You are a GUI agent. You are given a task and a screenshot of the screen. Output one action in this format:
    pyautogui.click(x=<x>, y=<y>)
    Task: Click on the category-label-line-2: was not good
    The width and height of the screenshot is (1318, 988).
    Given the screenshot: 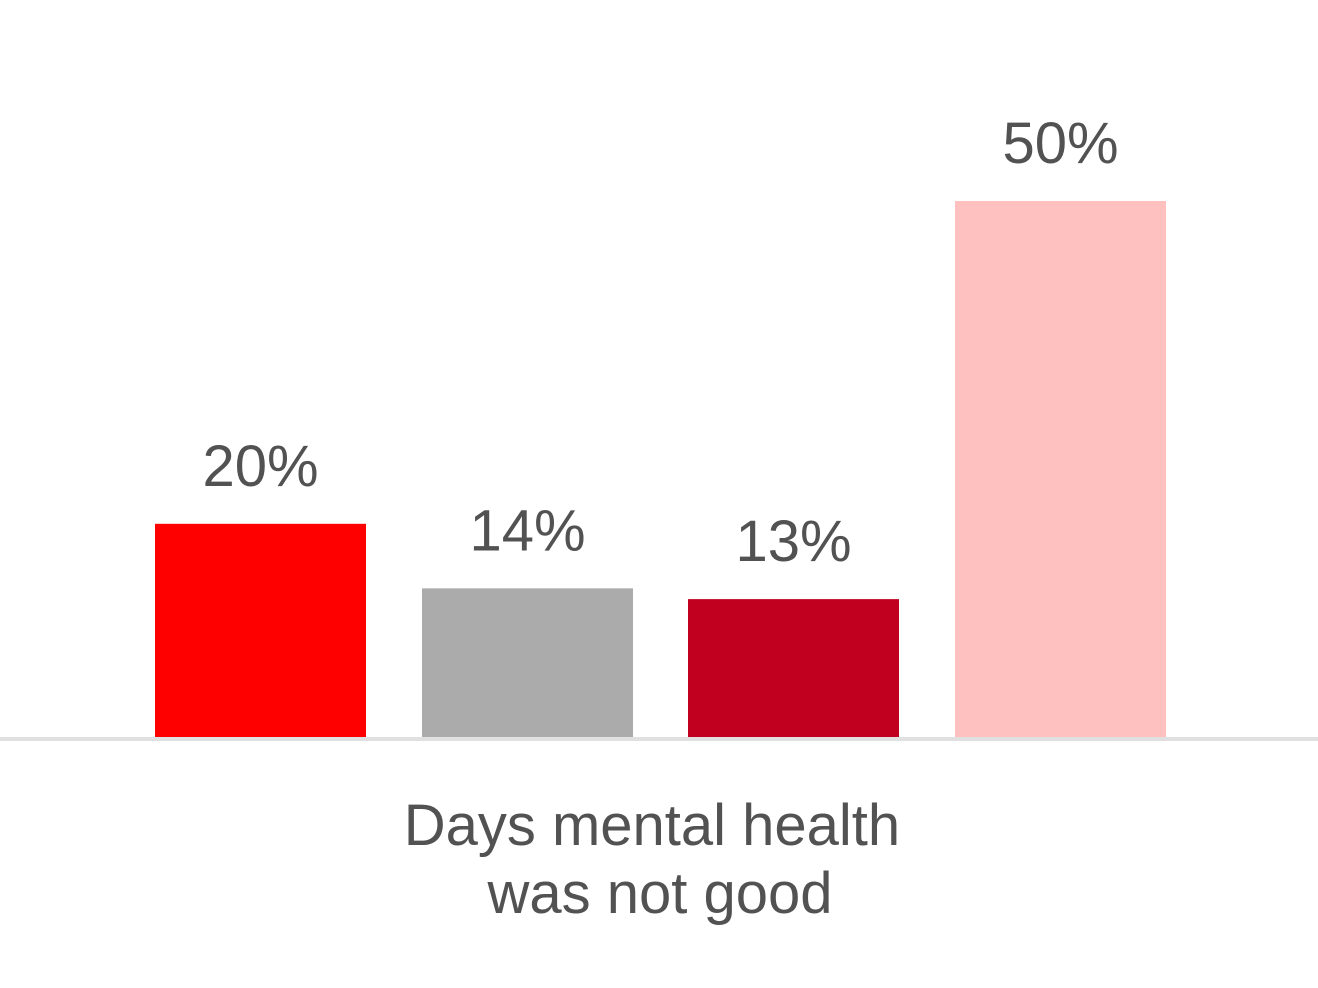 What is the action you would take?
    pyautogui.click(x=659, y=893)
    